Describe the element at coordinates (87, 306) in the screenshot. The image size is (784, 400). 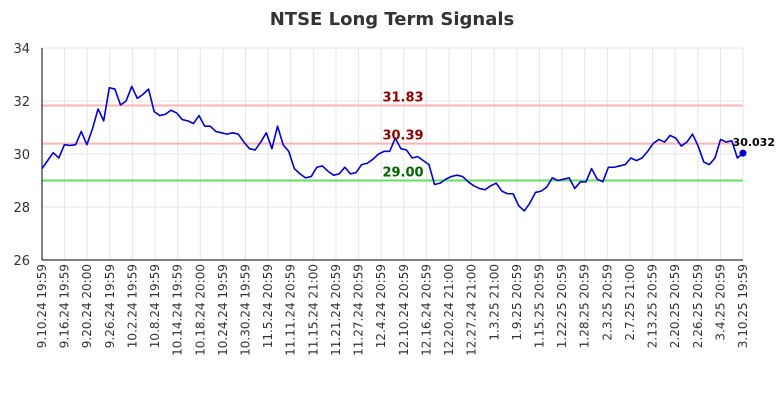
I see `x-tick-label: 9.20.24 20:00` at that location.